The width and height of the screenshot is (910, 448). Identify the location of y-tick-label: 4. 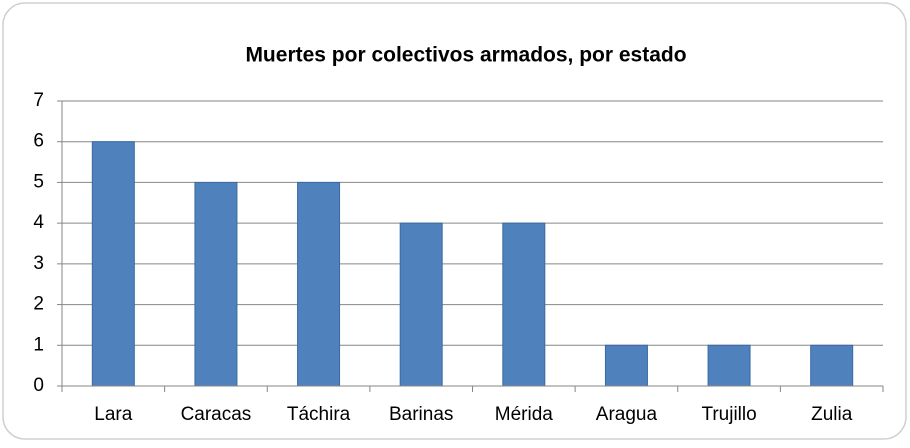
(38, 222).